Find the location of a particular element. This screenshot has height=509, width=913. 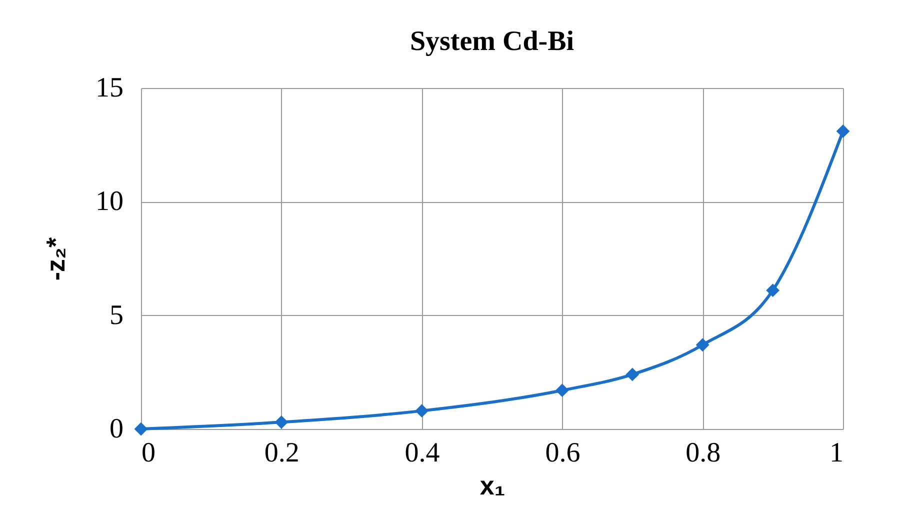

x-tick-label: 0 is located at coordinates (149, 453).